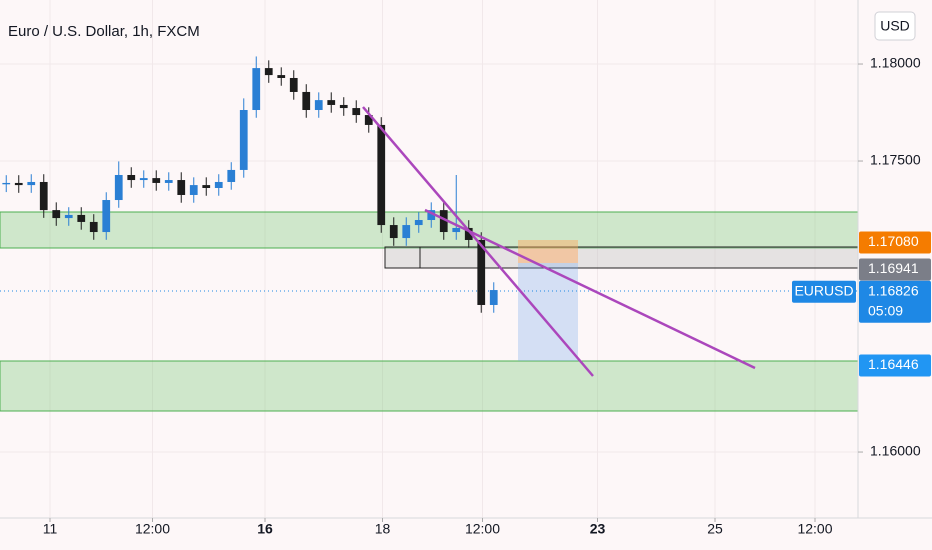 This screenshot has width=932, height=550. Describe the element at coordinates (895, 63) in the screenshot. I see `y-tick-label: 1.18000` at that location.